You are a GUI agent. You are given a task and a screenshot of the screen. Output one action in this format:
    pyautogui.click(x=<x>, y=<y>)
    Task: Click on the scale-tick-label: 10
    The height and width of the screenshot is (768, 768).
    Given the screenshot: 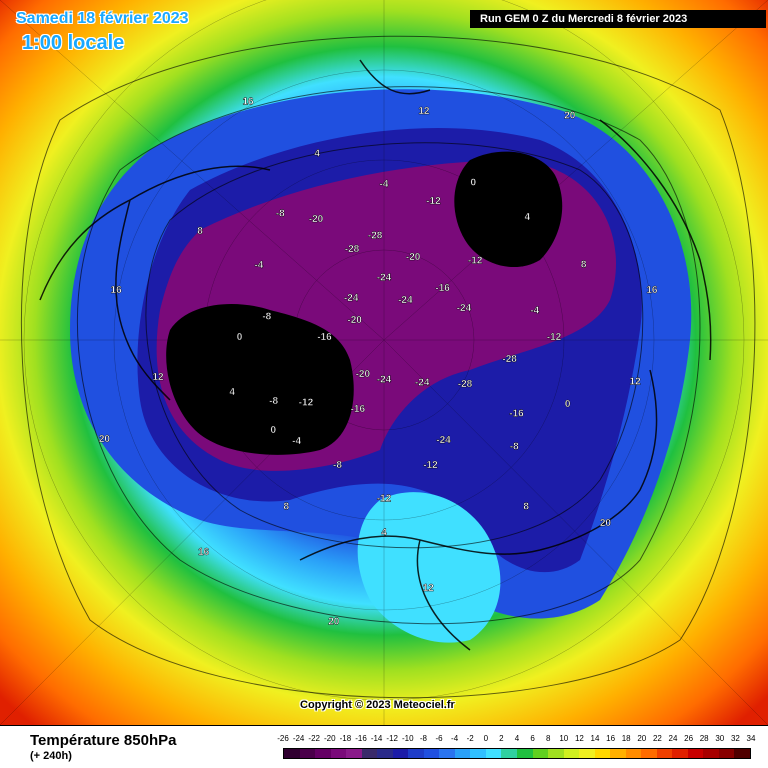 What is the action you would take?
    pyautogui.click(x=564, y=738)
    